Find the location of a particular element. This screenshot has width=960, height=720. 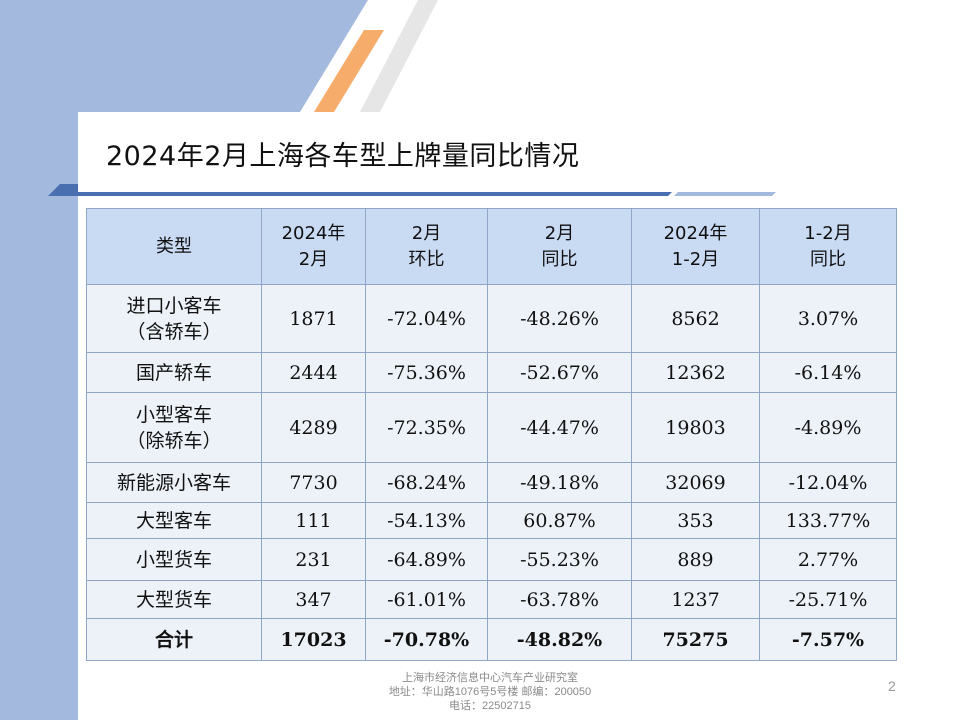

footer-address: 地址：华山路1076号5号楼 邮编：200050 is located at coordinates (490, 692).